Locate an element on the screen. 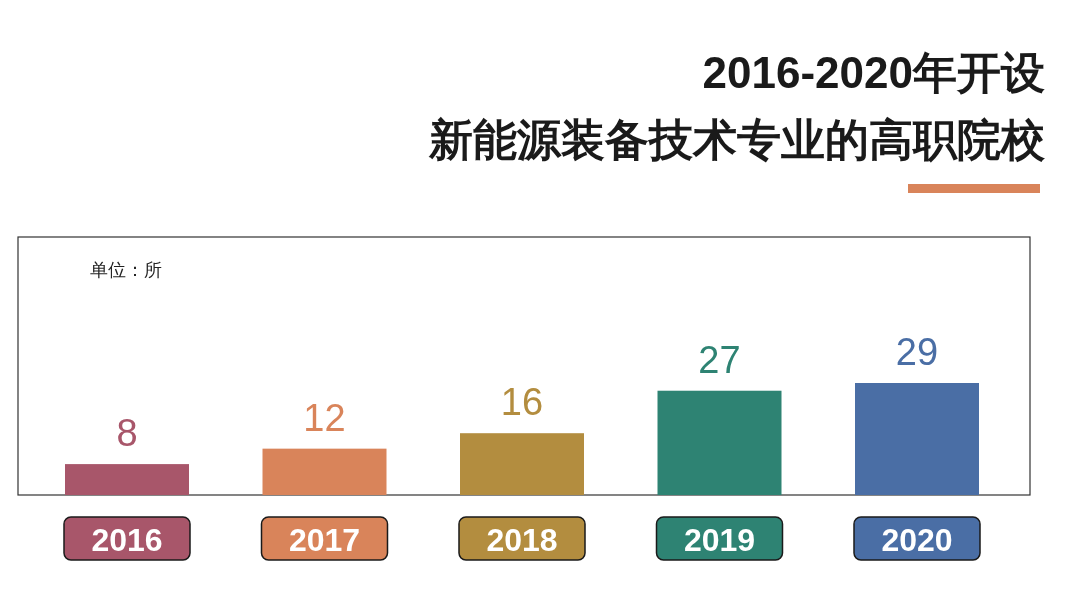 The height and width of the screenshot is (605, 1065). chart-title: 2016-2020年开设 is located at coordinates (873, 72).